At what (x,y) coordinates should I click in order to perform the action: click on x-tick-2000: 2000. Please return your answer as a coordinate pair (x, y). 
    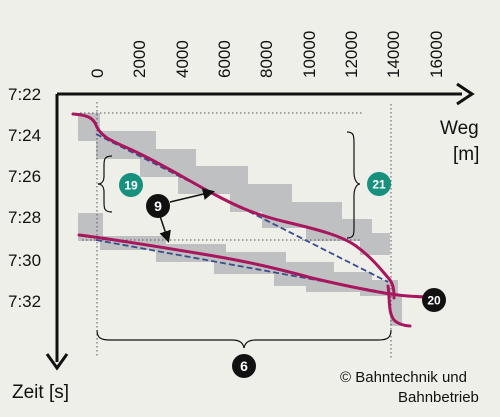
    Looking at the image, I should click on (139, 59).